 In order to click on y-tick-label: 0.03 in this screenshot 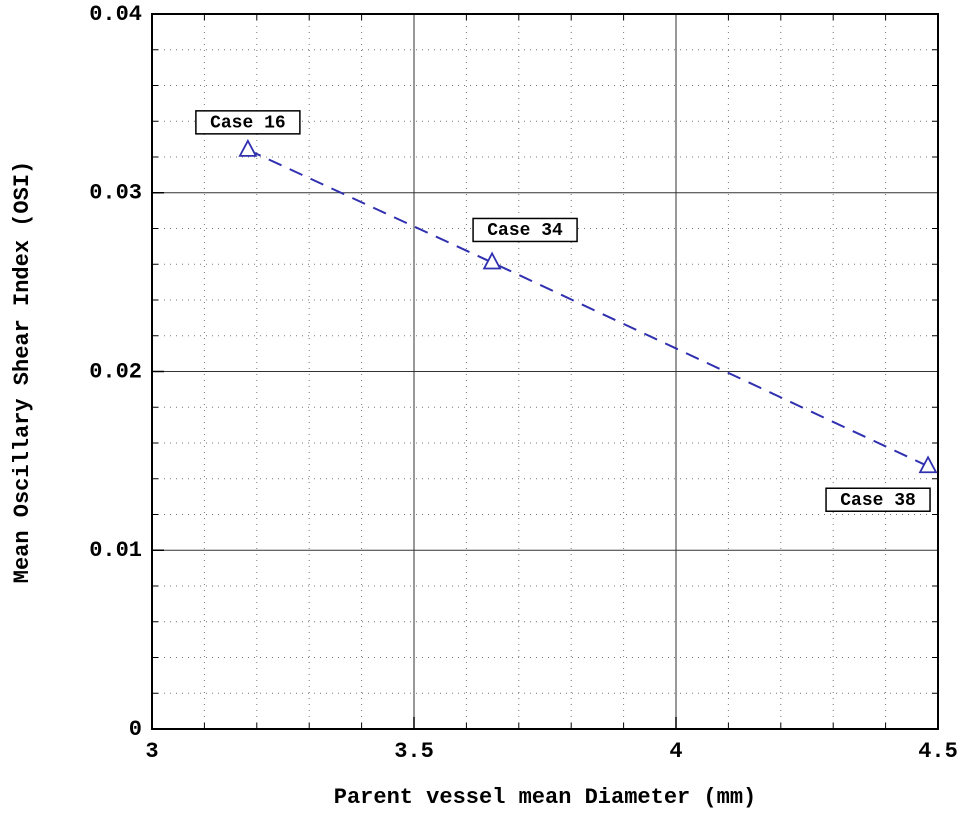, I will do `click(115, 193)`.